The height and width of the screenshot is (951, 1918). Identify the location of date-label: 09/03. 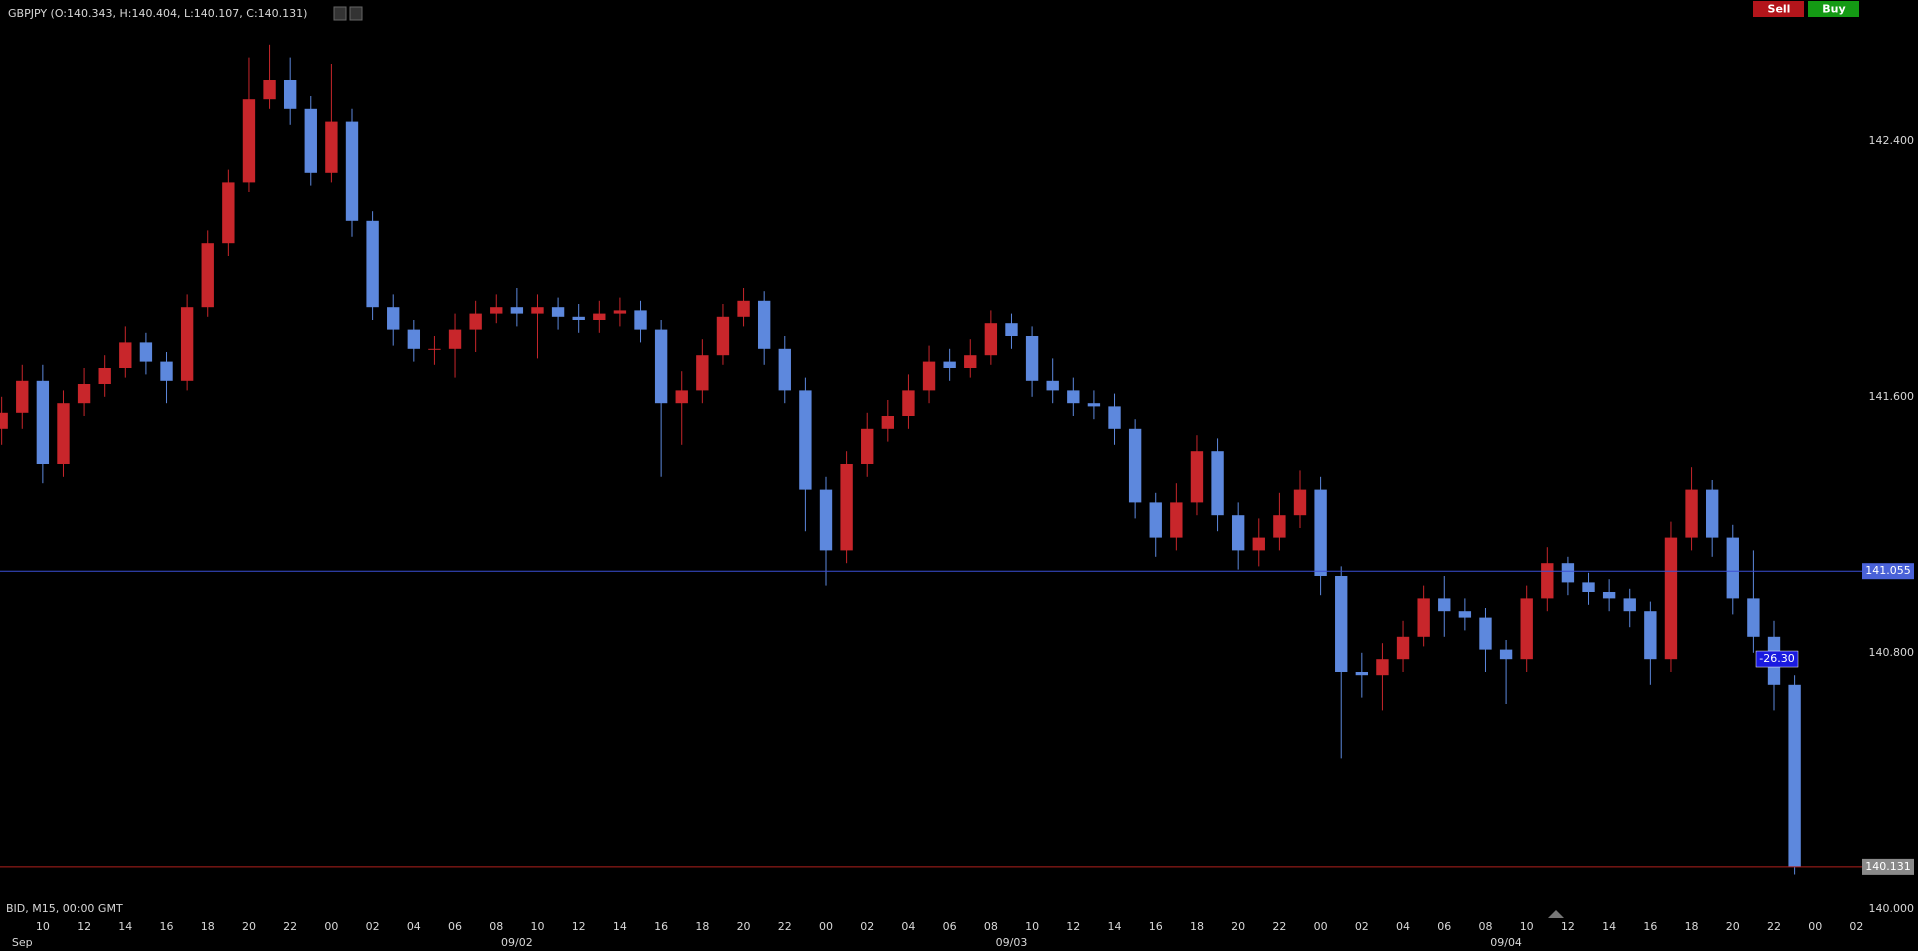
(1012, 942).